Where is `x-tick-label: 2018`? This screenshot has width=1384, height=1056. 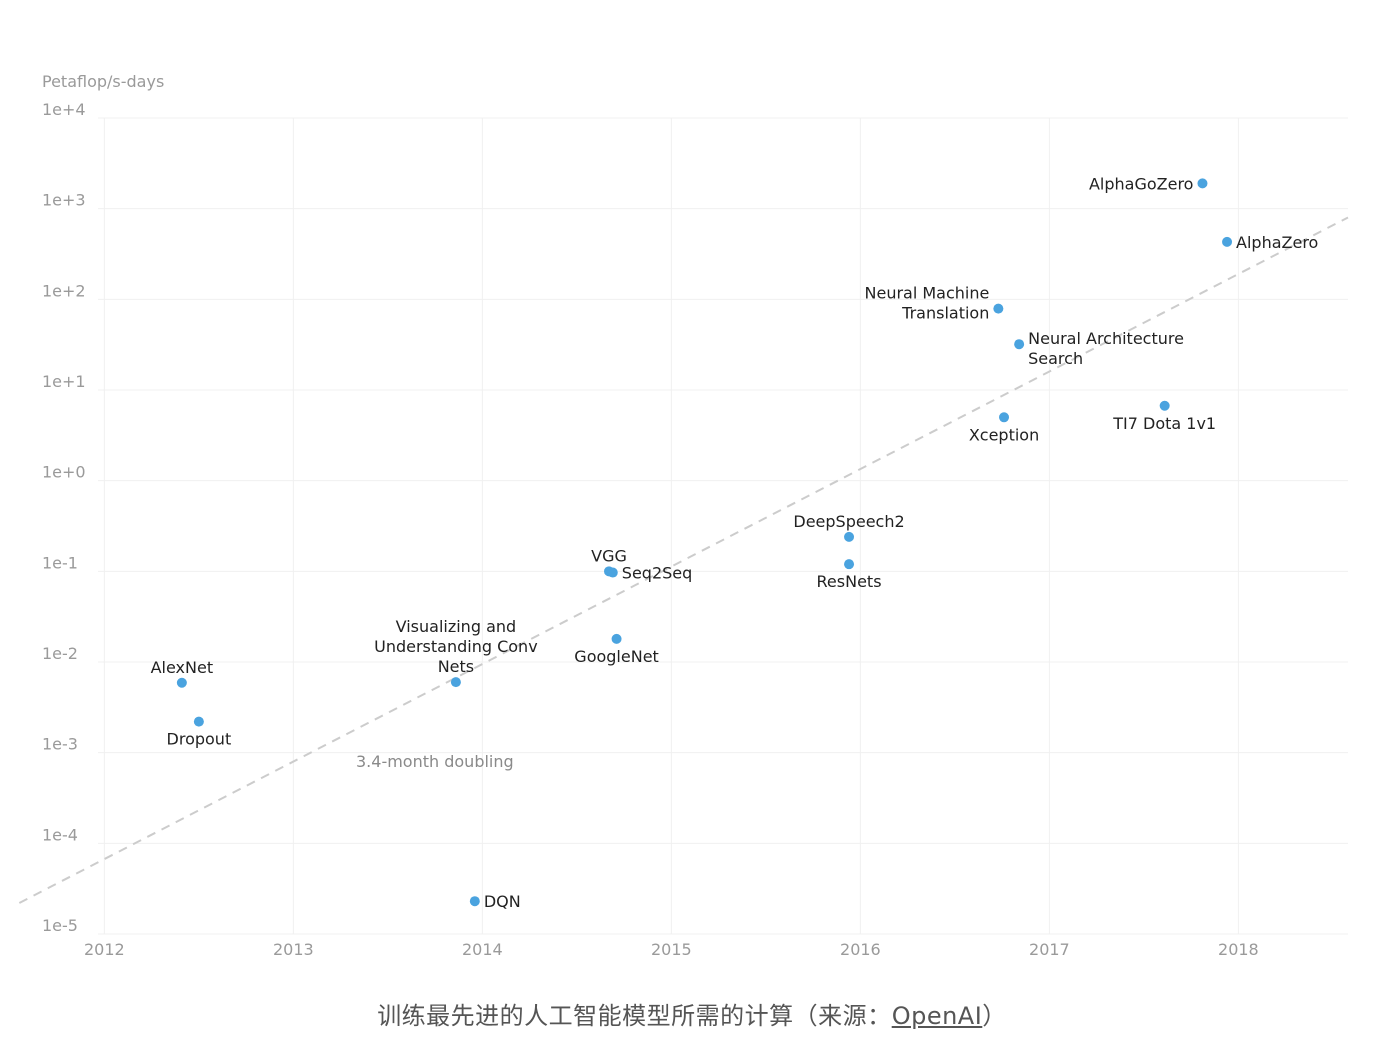
x-tick-label: 2018 is located at coordinates (1238, 949).